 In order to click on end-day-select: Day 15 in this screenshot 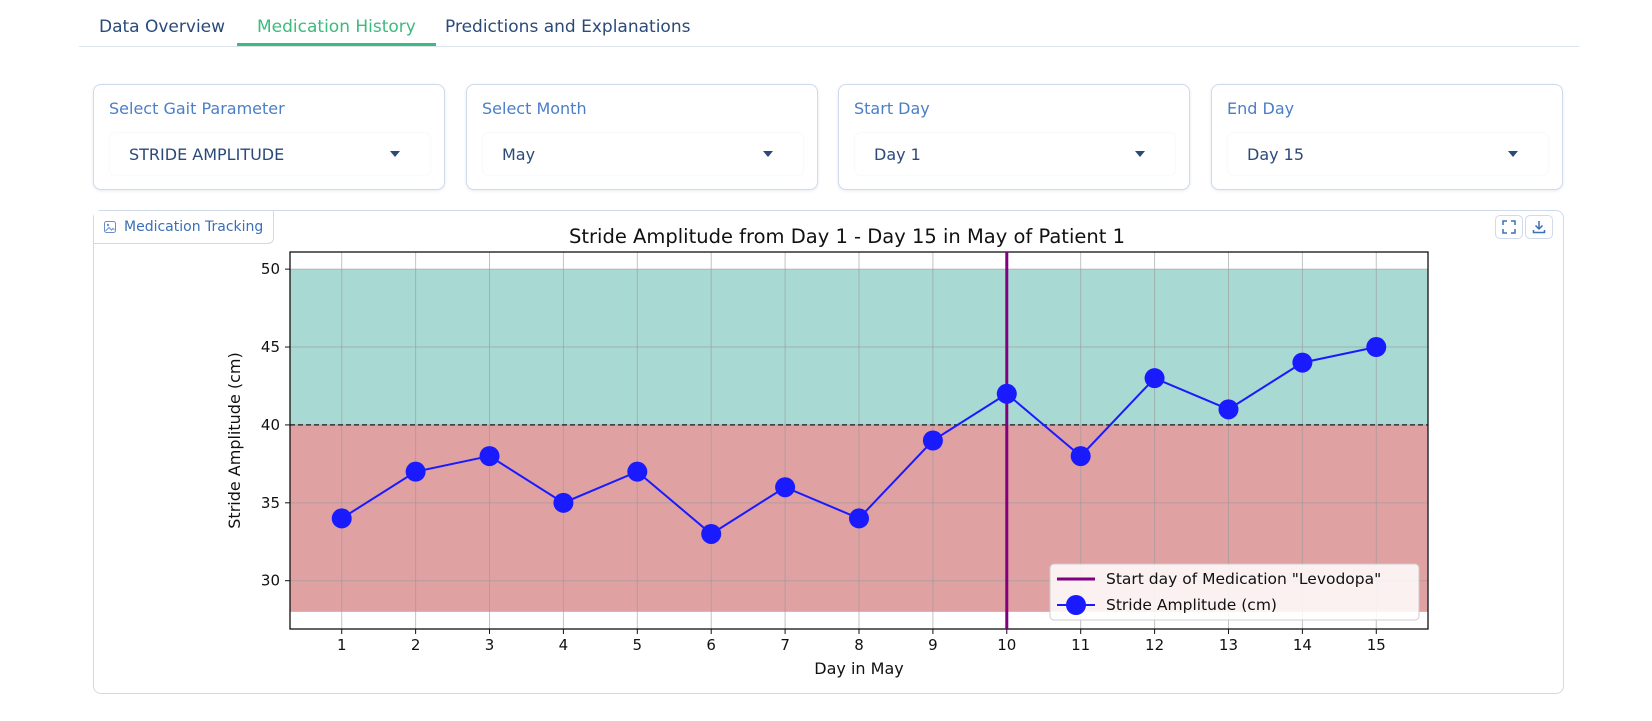, I will do `click(1388, 154)`.